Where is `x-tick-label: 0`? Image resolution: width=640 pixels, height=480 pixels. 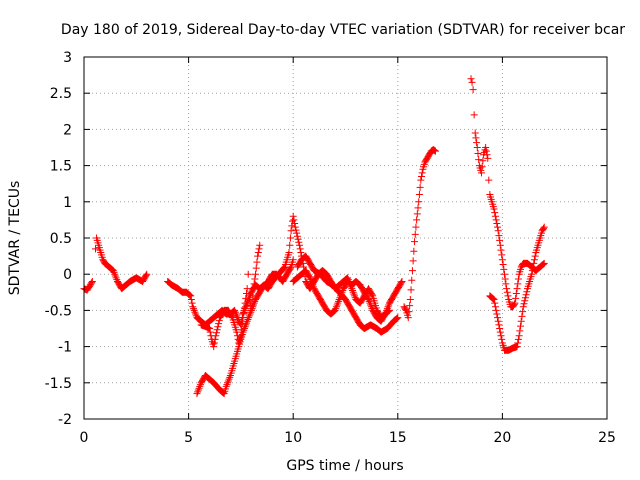 x-tick-label: 0 is located at coordinates (84, 438).